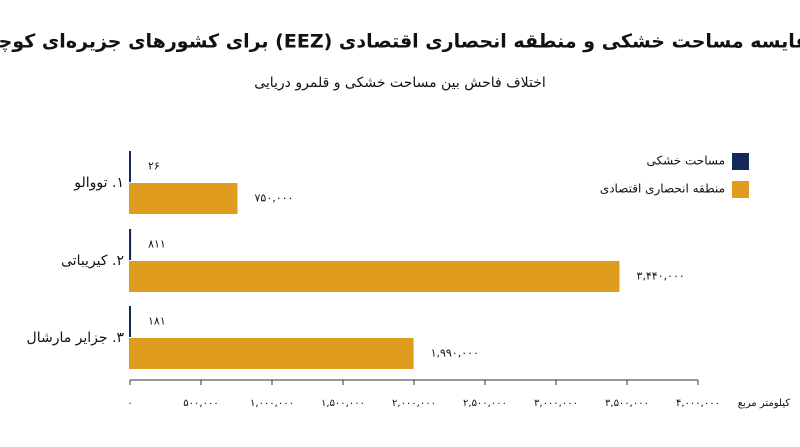 This screenshot has width=800, height=447. What do you see at coordinates (556, 403) in the screenshot?
I see `x-tick-label: ۳,۰۰۰,۰۰۰` at bounding box center [556, 403].